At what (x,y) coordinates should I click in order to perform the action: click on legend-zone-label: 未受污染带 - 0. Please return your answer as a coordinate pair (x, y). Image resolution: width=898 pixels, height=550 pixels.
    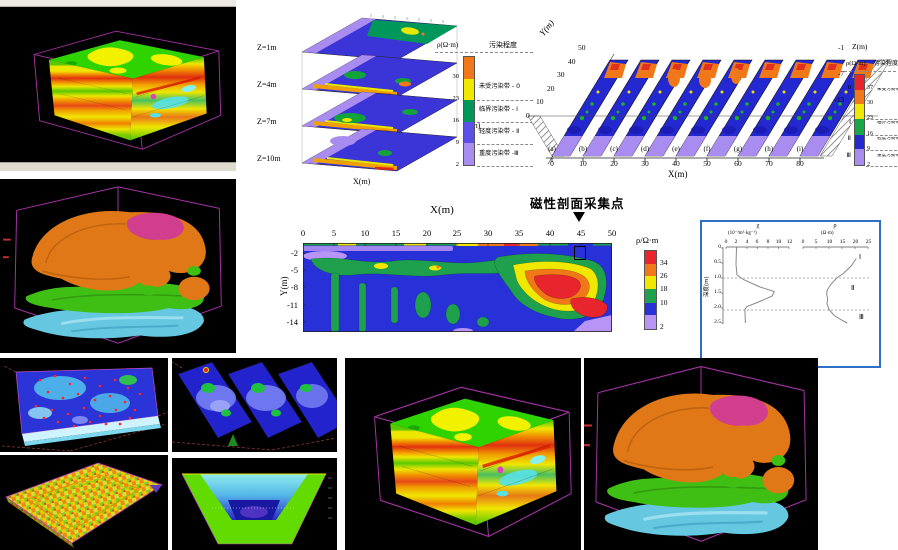
    Looking at the image, I should click on (500, 86).